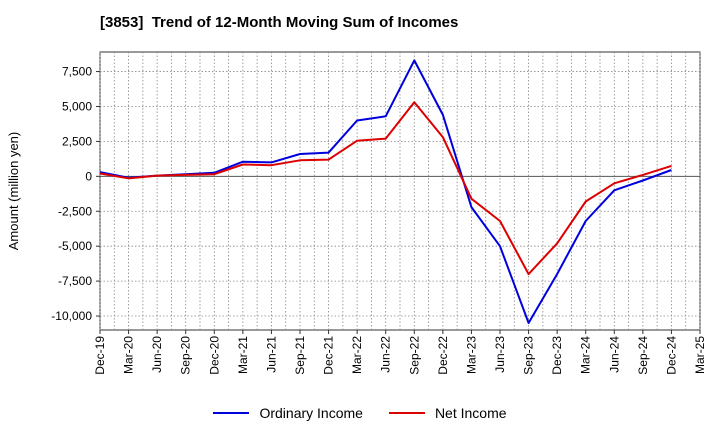 This screenshot has width=720, height=440. I want to click on x-tick-label: Dec-20, so click(214, 355).